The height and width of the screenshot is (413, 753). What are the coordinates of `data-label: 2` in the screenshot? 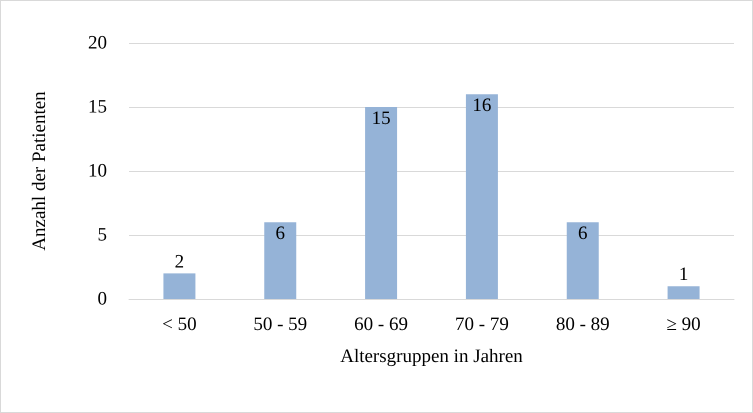 It's located at (179, 261).